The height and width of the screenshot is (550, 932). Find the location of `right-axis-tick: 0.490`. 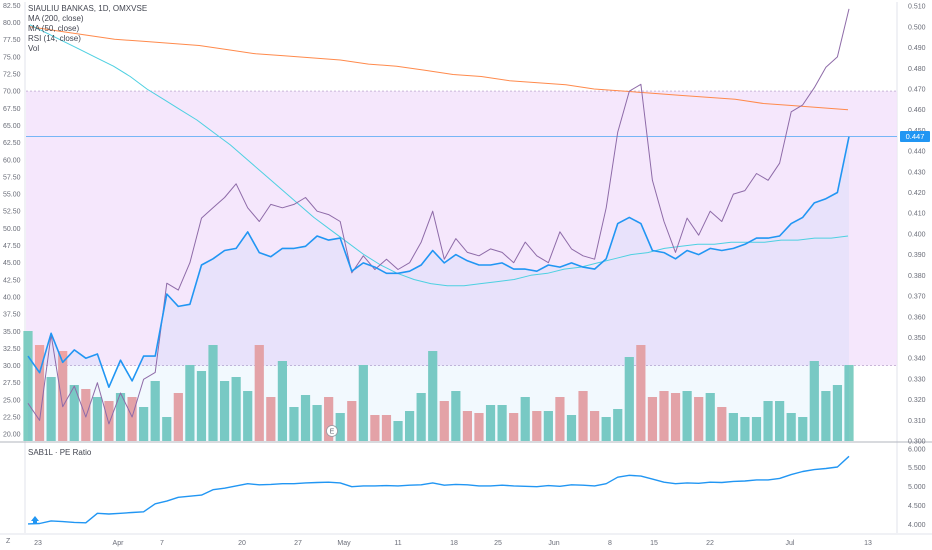

right-axis-tick: 0.490 is located at coordinates (917, 48).